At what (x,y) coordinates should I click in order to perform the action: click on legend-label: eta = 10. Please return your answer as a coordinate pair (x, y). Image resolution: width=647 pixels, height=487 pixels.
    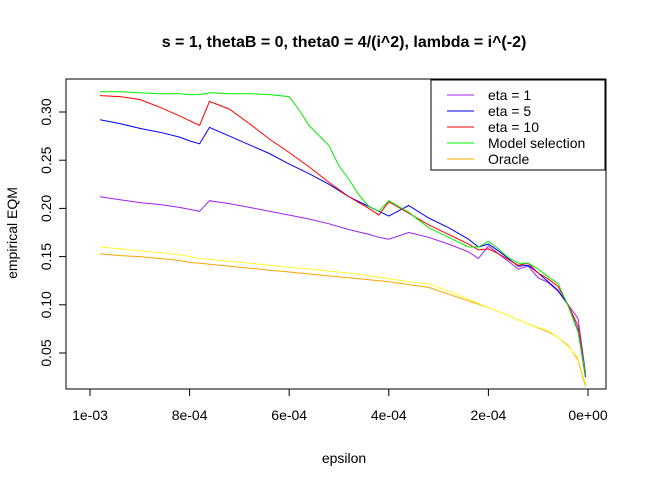
    Looking at the image, I should click on (513, 127).